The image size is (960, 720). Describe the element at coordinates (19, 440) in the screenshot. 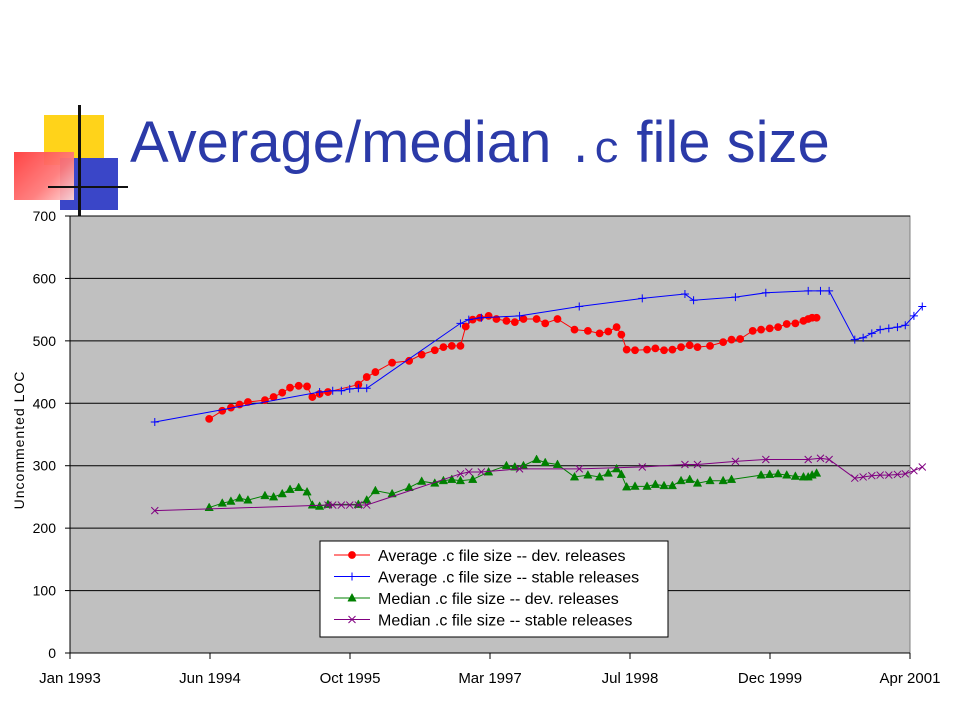

I see `y-axis-label: Uncommented LOC` at that location.